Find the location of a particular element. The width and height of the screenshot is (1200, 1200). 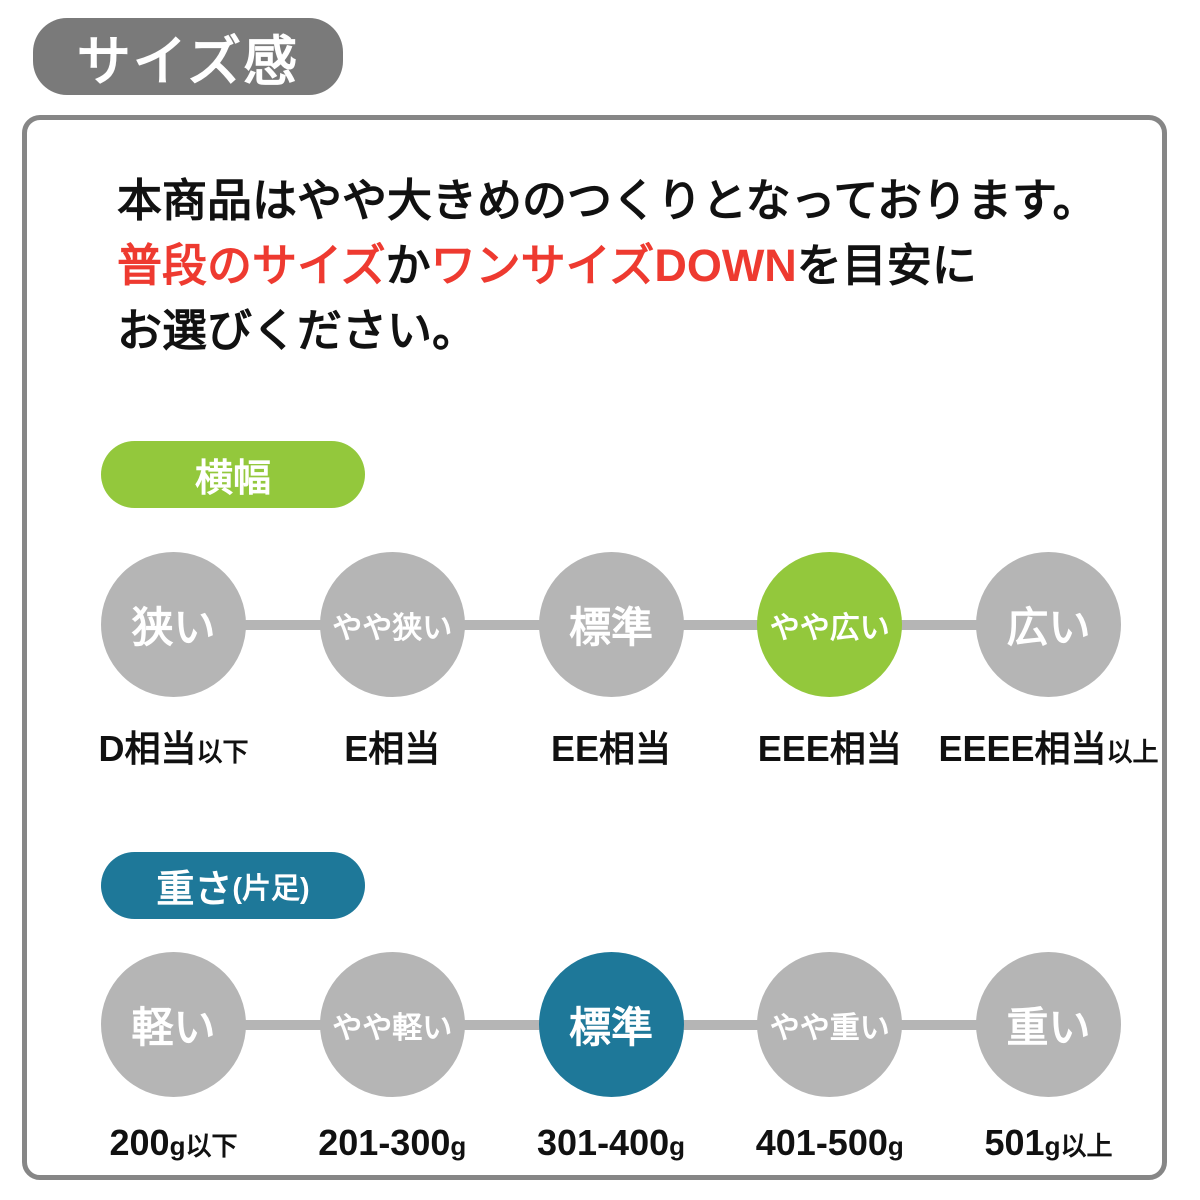

description-line-3: お選びください。 is located at coordinates (297, 330).